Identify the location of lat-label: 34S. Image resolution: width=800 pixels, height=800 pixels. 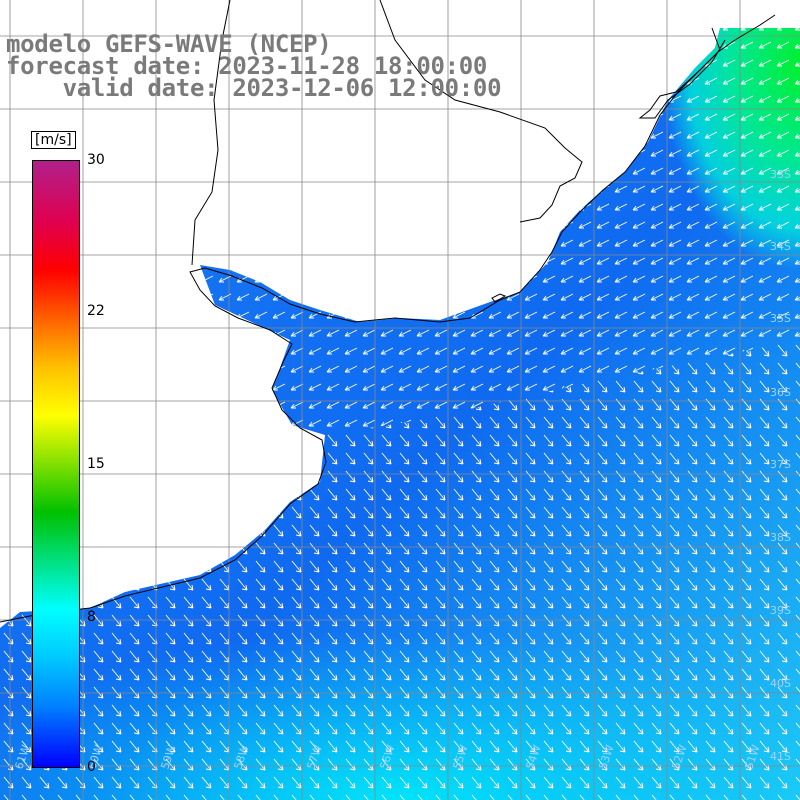
(780, 246).